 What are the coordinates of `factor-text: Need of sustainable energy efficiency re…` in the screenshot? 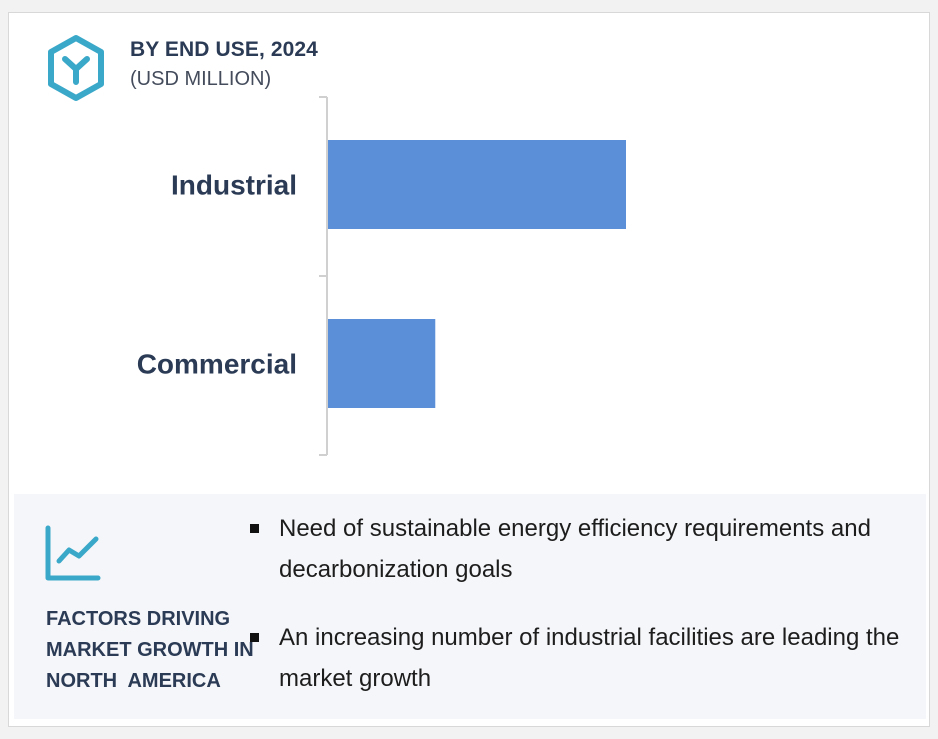 It's located at (575, 549).